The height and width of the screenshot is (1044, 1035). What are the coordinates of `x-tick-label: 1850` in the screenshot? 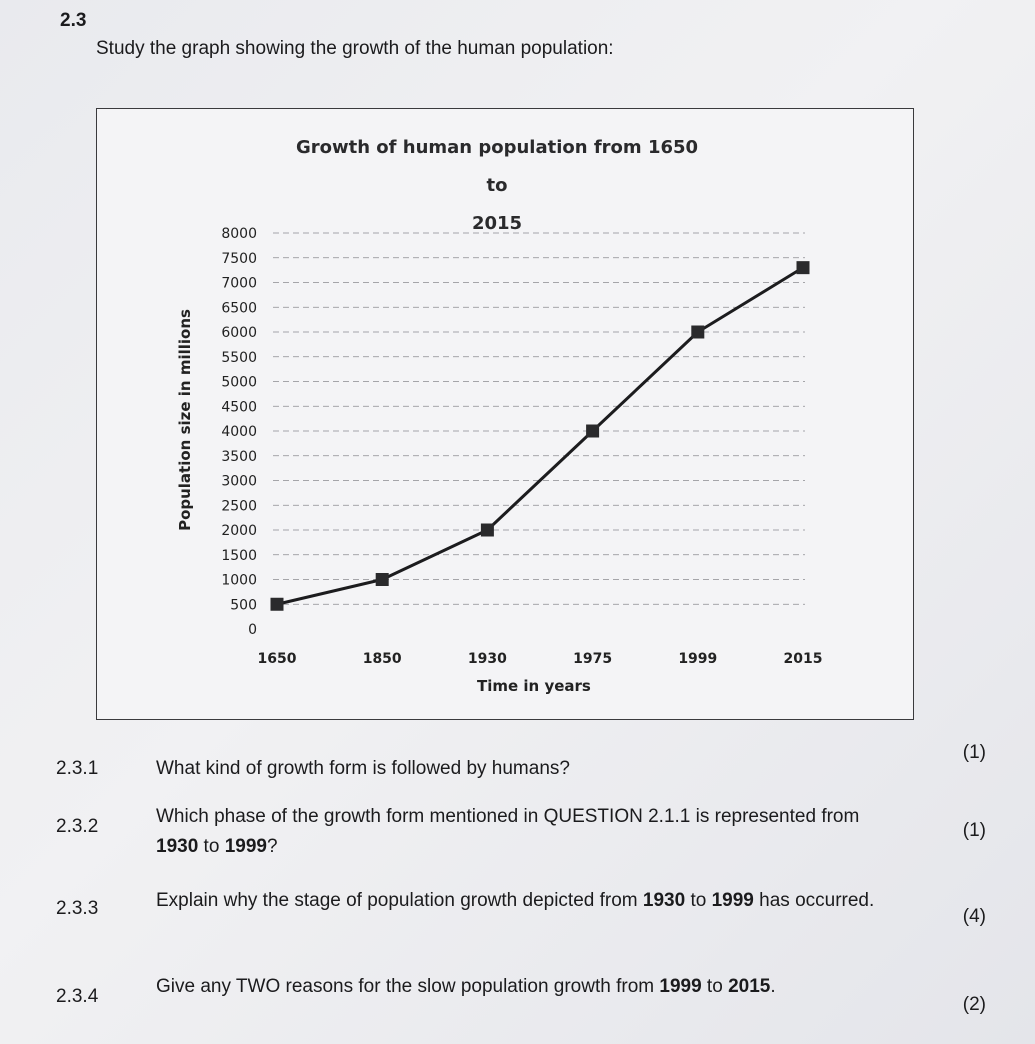 It's located at (382, 659).